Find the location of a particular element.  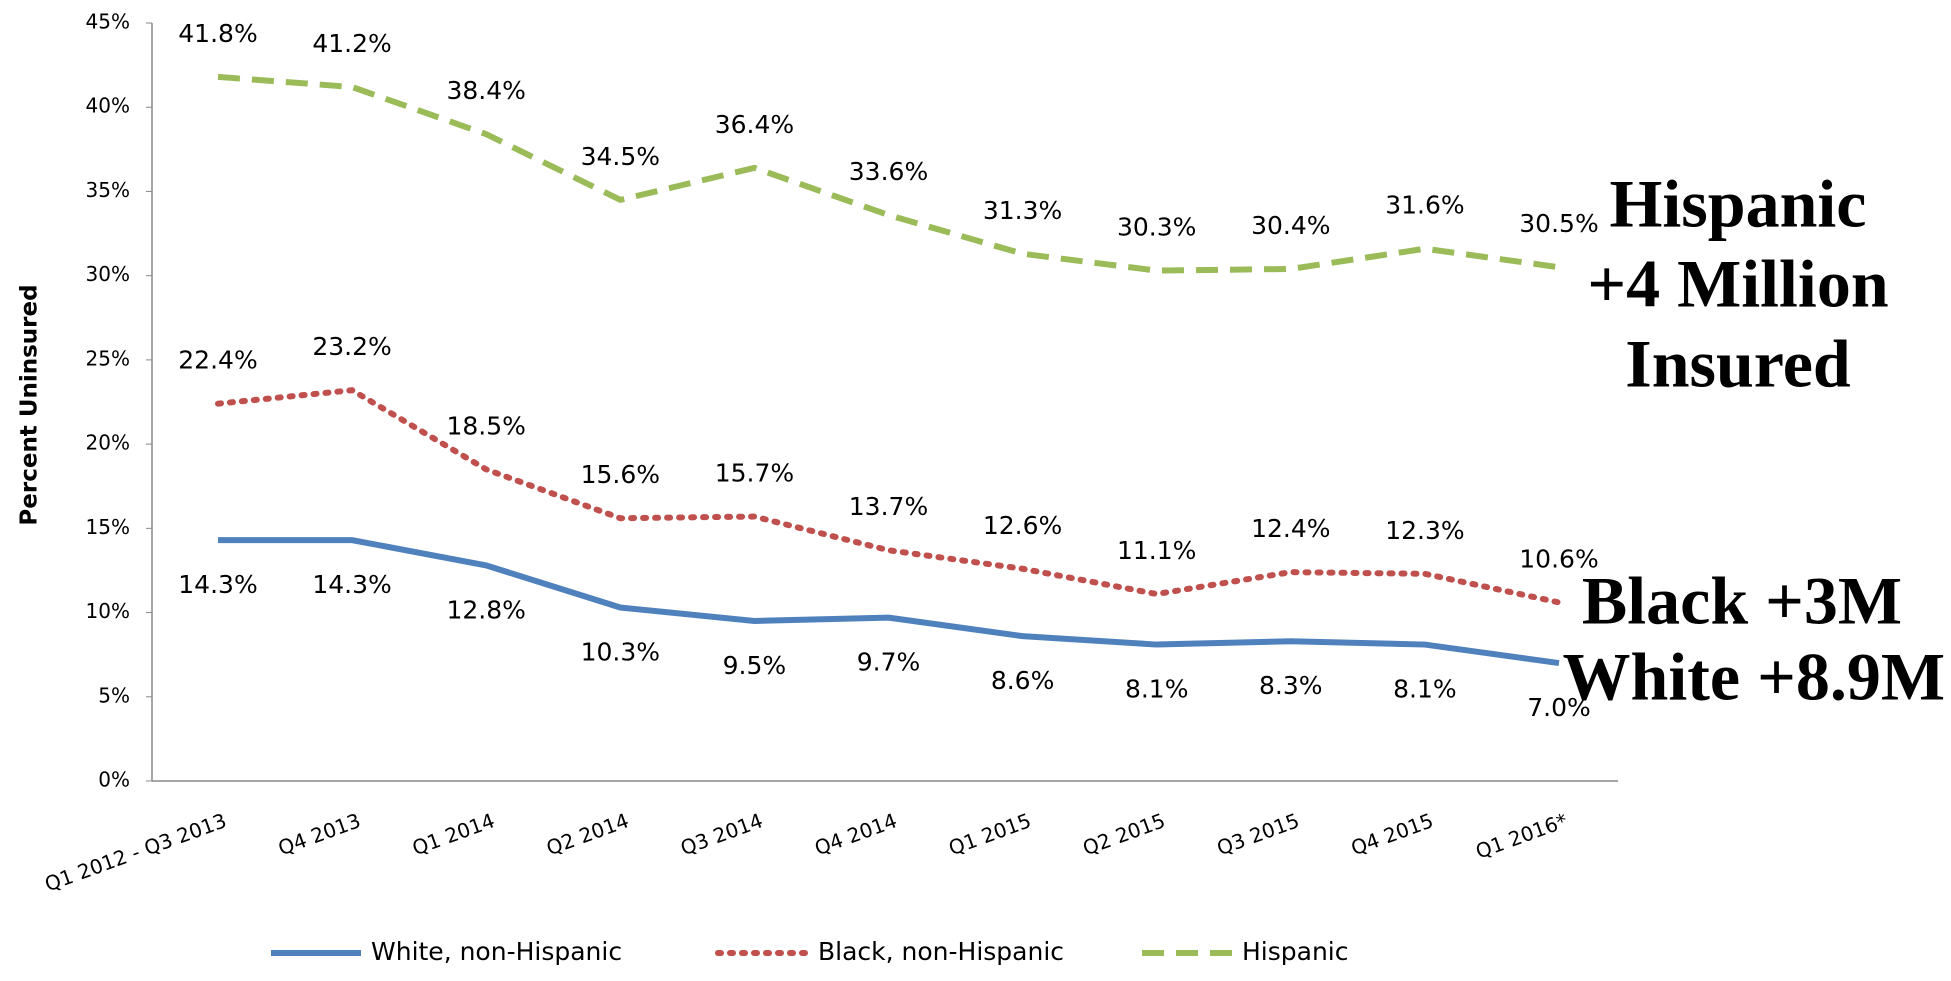

x-tick-label: Q3 2015 is located at coordinates (1258, 834).